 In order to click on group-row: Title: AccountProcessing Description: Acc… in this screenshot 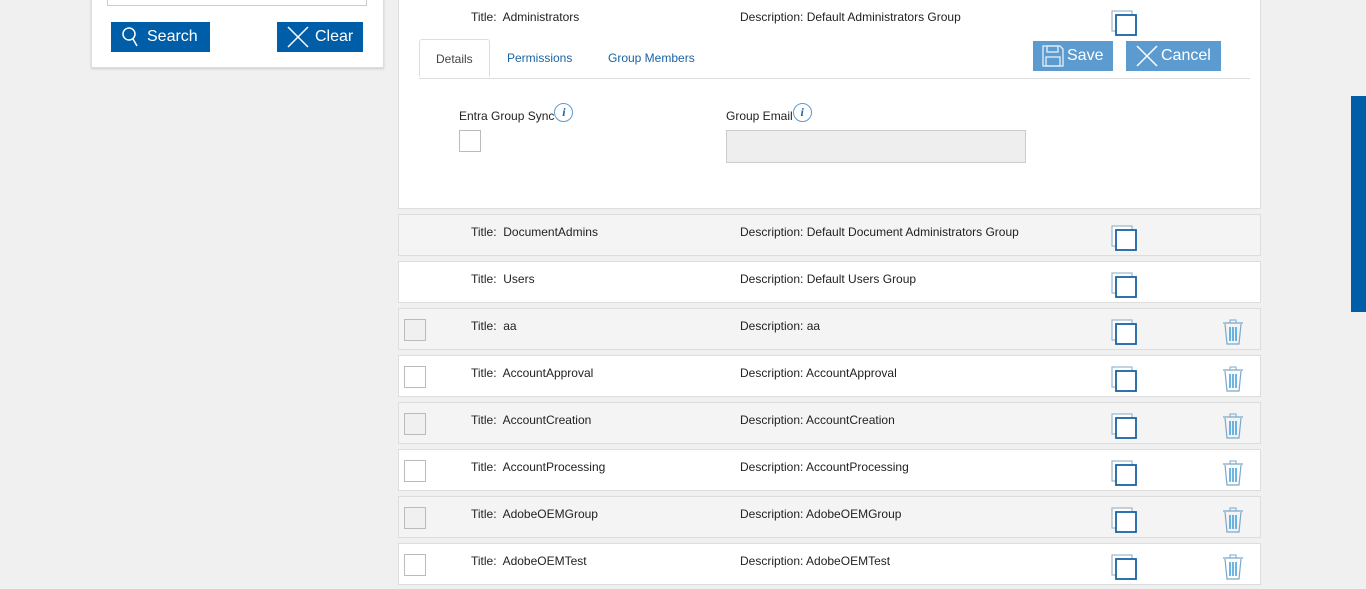, I will do `click(829, 470)`.